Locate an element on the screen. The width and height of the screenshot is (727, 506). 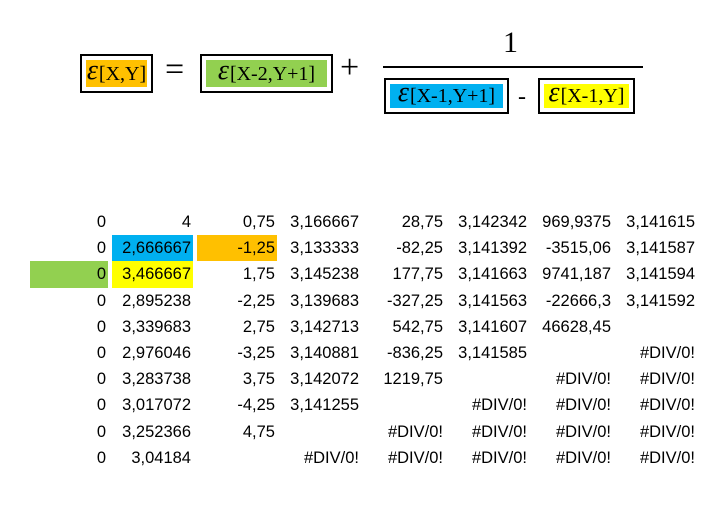
minus-sign: - is located at coordinates (522, 97).